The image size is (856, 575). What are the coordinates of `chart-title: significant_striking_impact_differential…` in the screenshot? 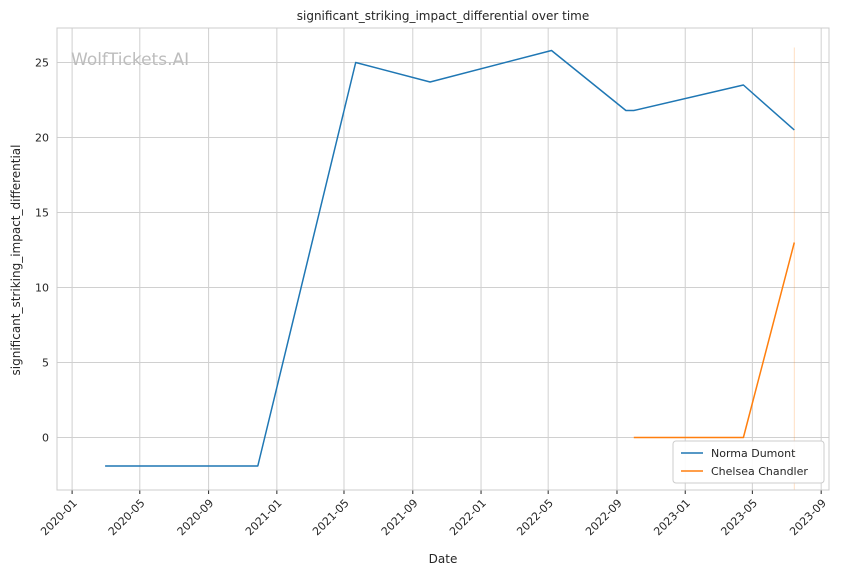 It's located at (443, 16).